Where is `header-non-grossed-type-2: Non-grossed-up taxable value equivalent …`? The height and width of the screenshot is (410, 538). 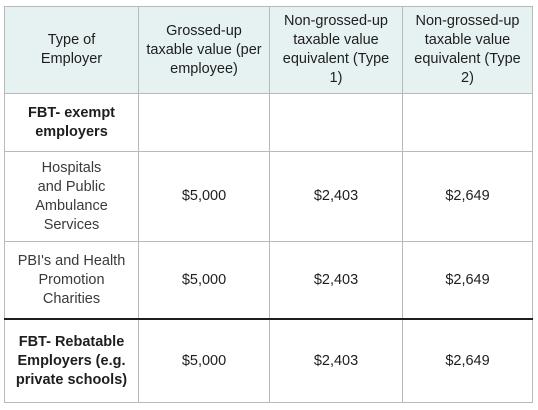
header-non-grossed-type-2: Non-grossed-up taxable value equivalent … is located at coordinates (467, 50).